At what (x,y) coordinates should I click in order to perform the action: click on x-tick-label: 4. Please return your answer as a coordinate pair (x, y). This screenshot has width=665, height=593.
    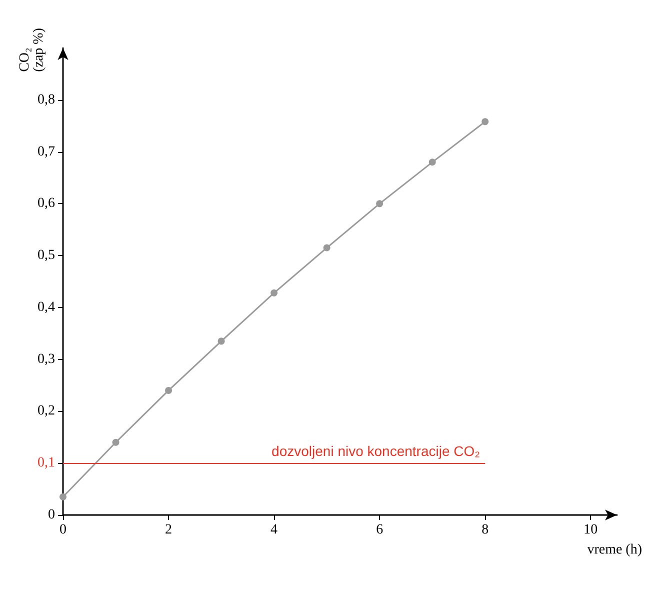
    Looking at the image, I should click on (274, 530).